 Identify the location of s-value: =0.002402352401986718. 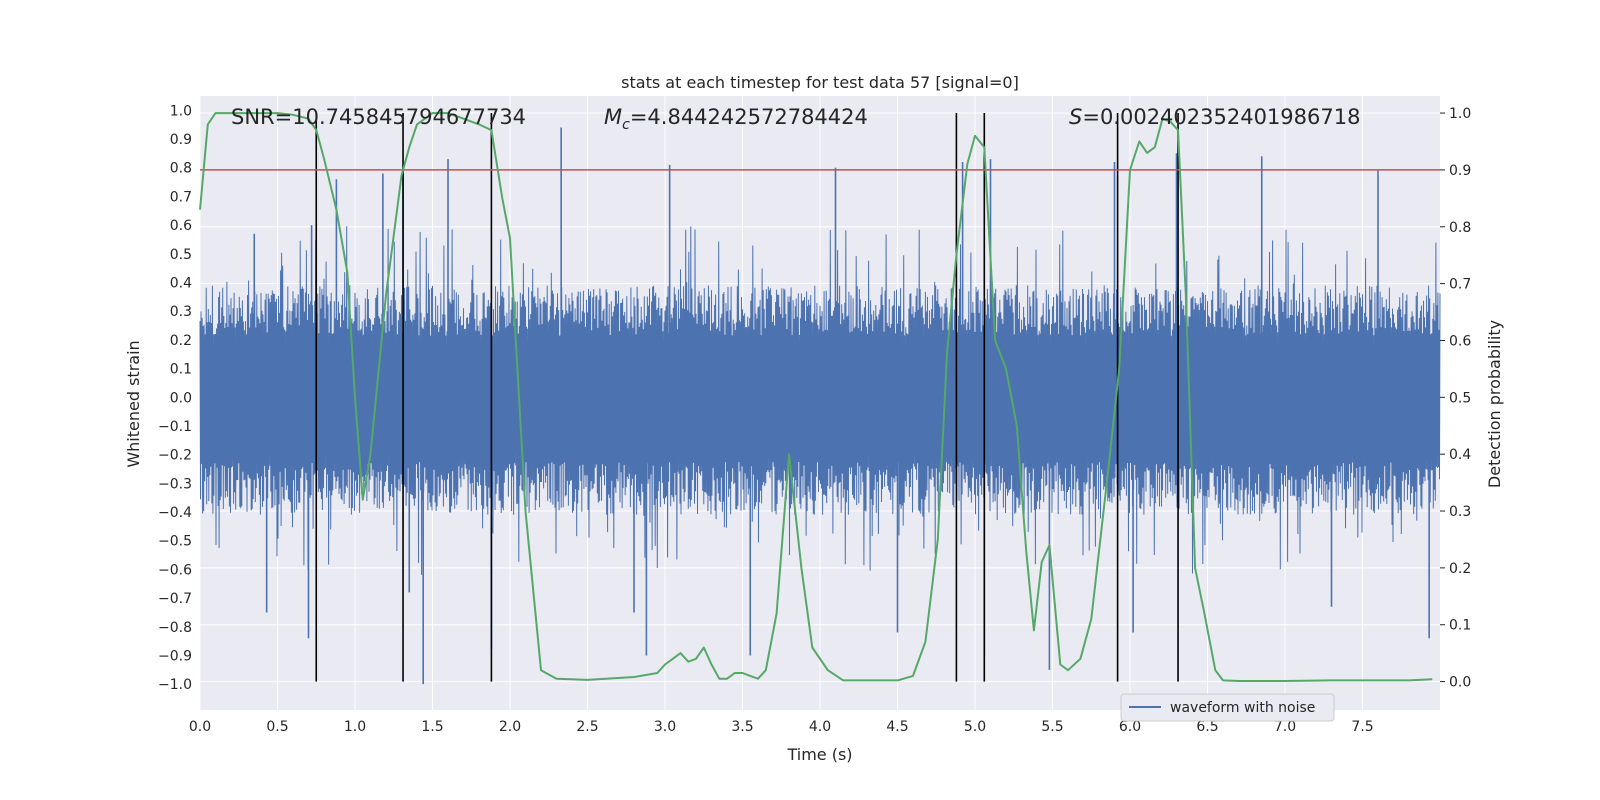
(1221, 117).